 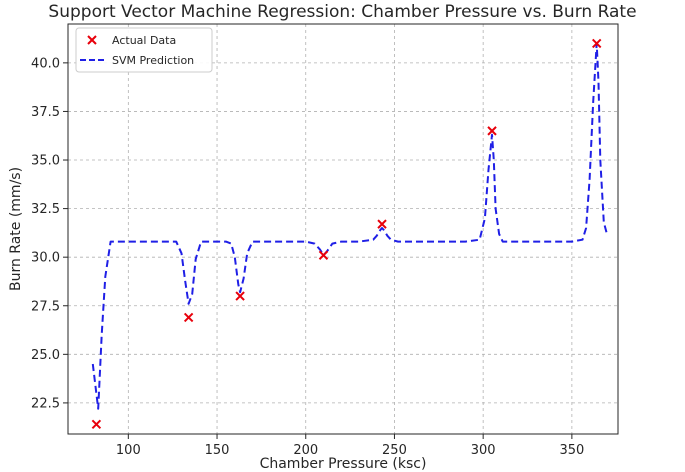 I want to click on y-tick-label: 40.0, so click(x=45, y=63).